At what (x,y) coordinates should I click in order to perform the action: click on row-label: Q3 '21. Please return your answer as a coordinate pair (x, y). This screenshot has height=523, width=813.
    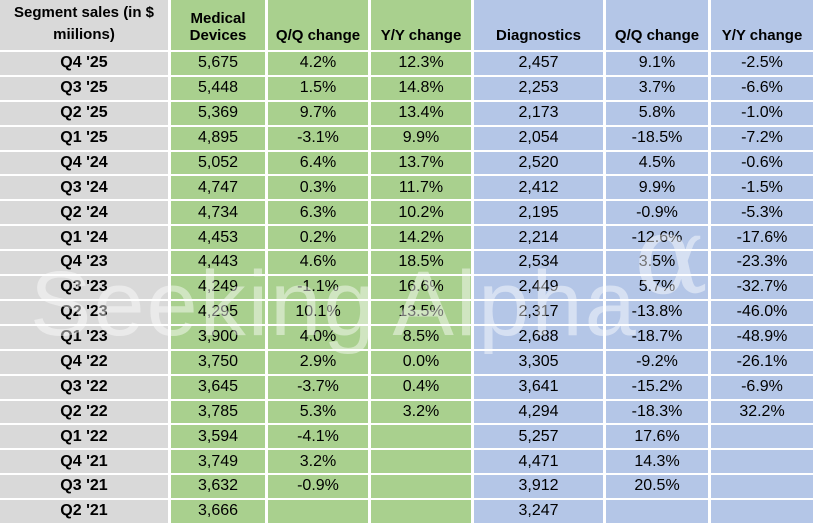
    Looking at the image, I should click on (84, 487).